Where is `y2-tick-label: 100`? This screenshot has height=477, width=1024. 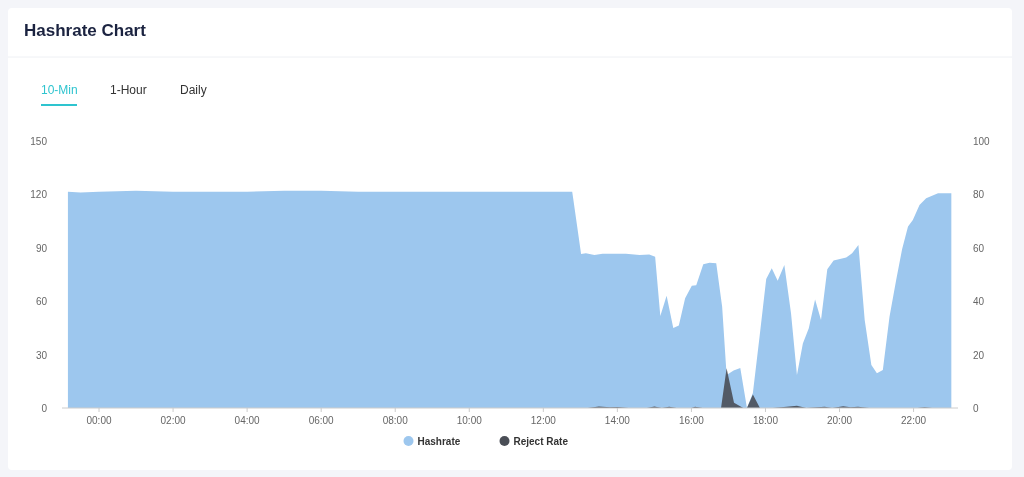 y2-tick-label: 100 is located at coordinates (982, 141).